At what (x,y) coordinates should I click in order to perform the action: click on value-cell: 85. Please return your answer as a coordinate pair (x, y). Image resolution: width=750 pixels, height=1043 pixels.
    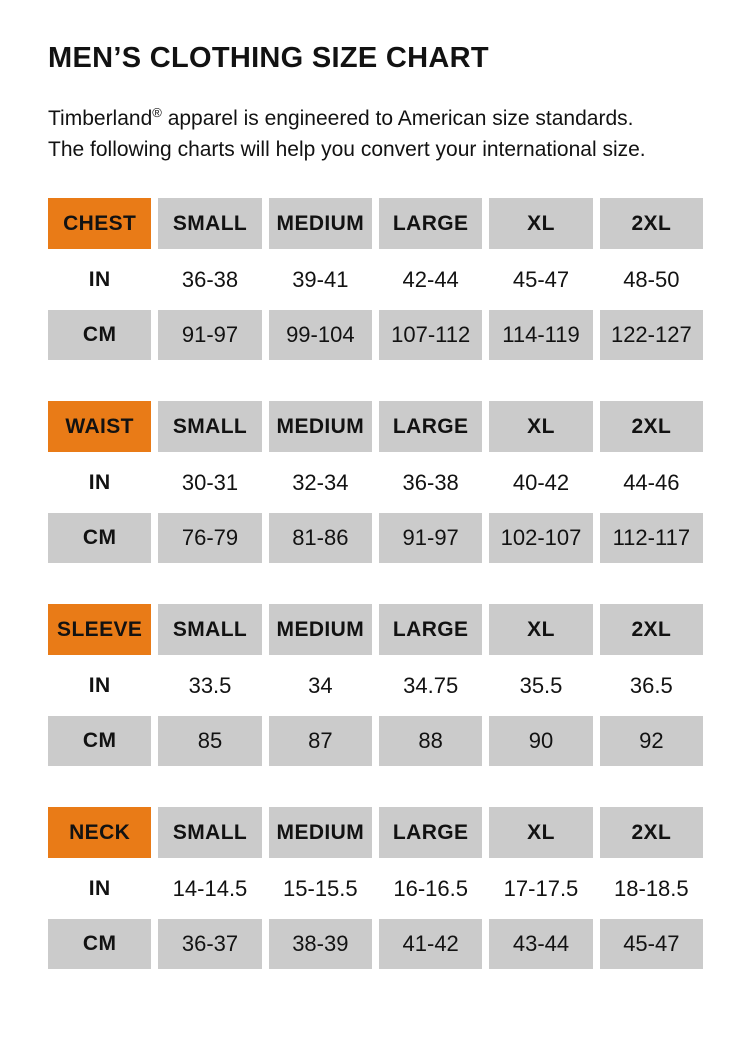
    Looking at the image, I should click on (210, 741).